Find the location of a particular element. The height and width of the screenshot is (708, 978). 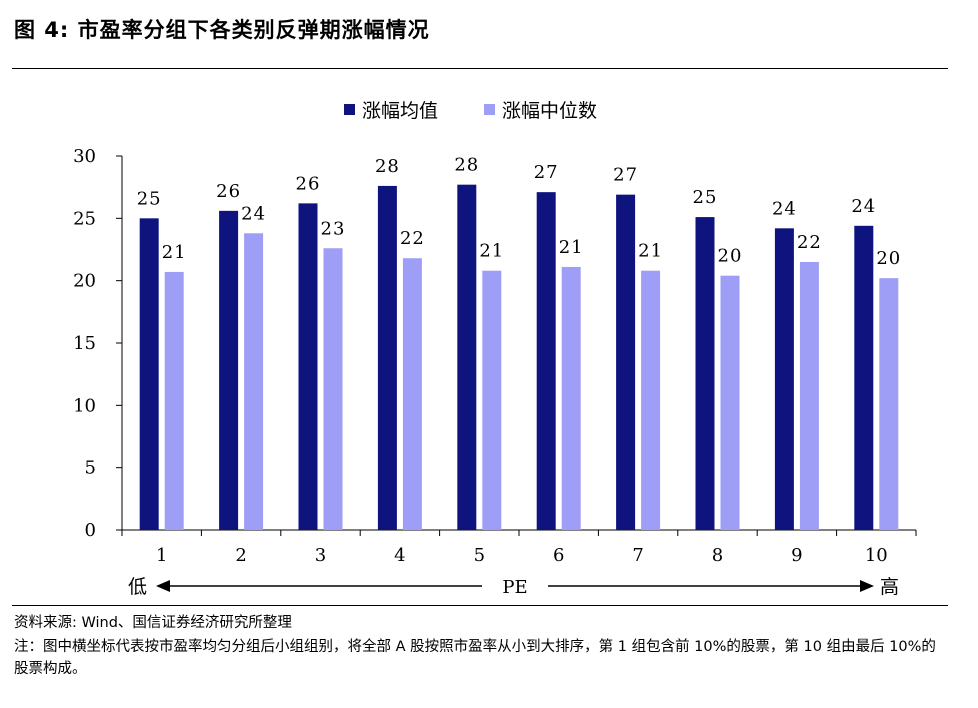

legend-label-median: 涨幅中位数 is located at coordinates (549, 111).